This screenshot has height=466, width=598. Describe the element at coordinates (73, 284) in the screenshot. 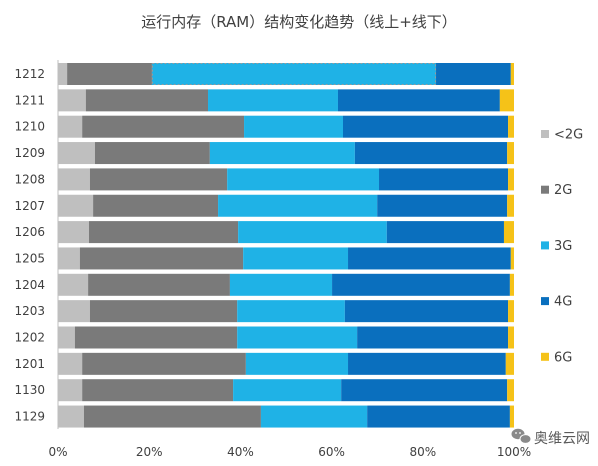

I see `bar-1204-lt2g` at that location.